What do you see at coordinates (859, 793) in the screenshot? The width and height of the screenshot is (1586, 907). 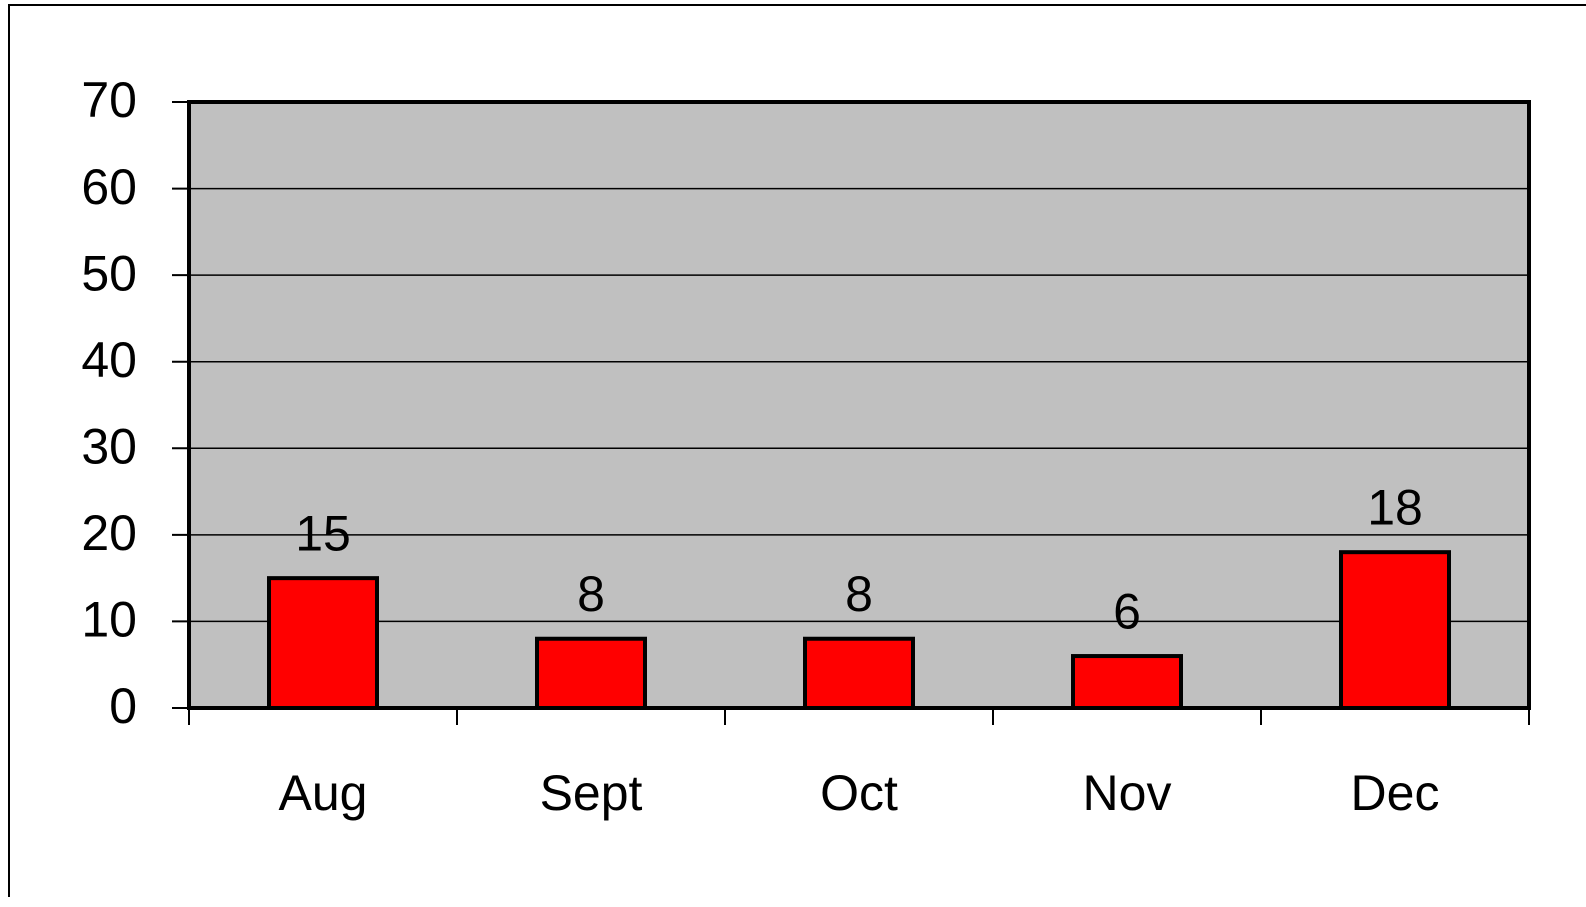 I see `x-tick-label: Oct` at bounding box center [859, 793].